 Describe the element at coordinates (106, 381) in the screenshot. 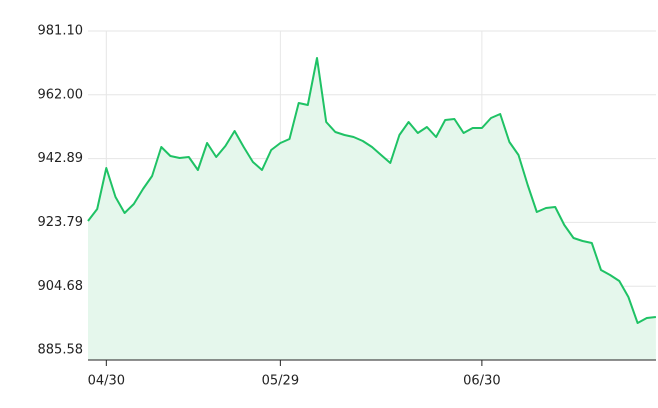

I see `x-tick-label: 04/30` at that location.